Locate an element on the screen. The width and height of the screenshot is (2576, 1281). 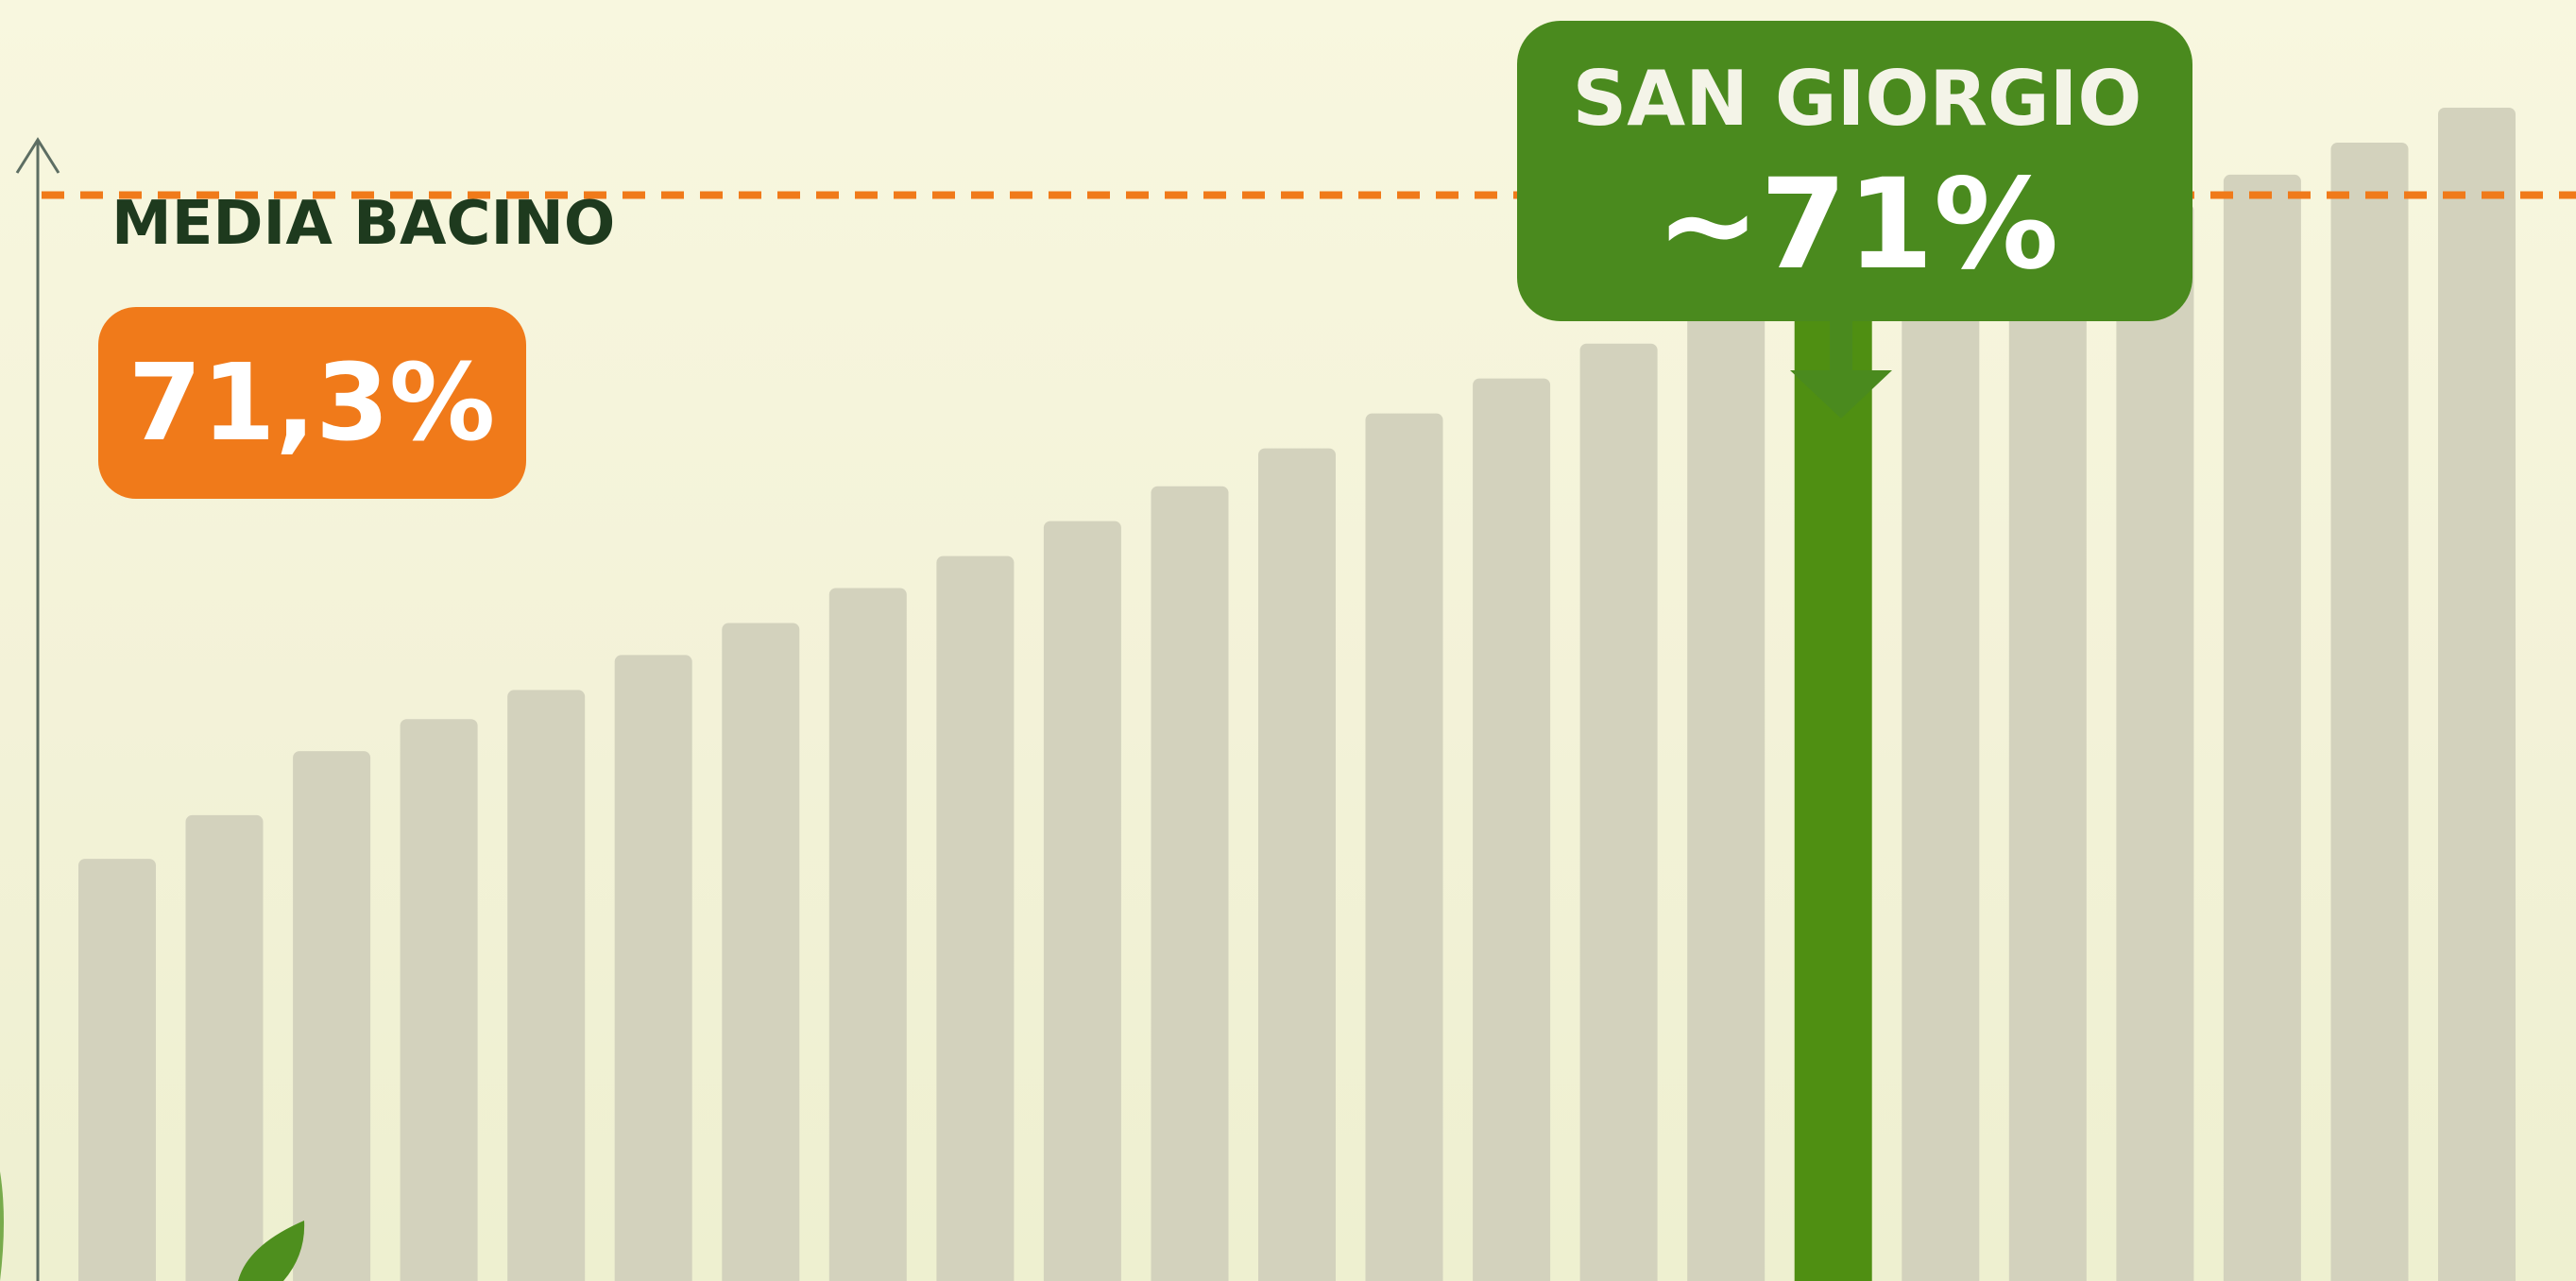
bar-highlighted is located at coordinates (1833, 742).